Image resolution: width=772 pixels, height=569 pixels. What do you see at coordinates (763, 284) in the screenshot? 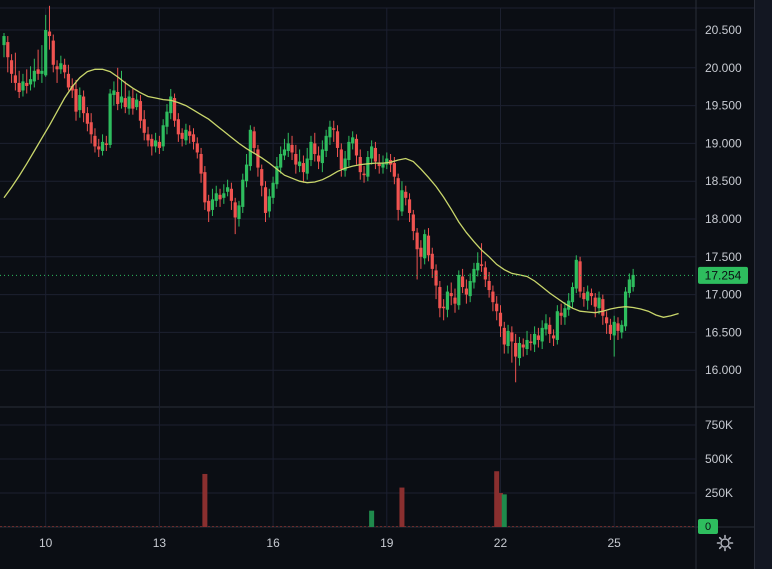
I see `right-sidebar` at bounding box center [763, 284].